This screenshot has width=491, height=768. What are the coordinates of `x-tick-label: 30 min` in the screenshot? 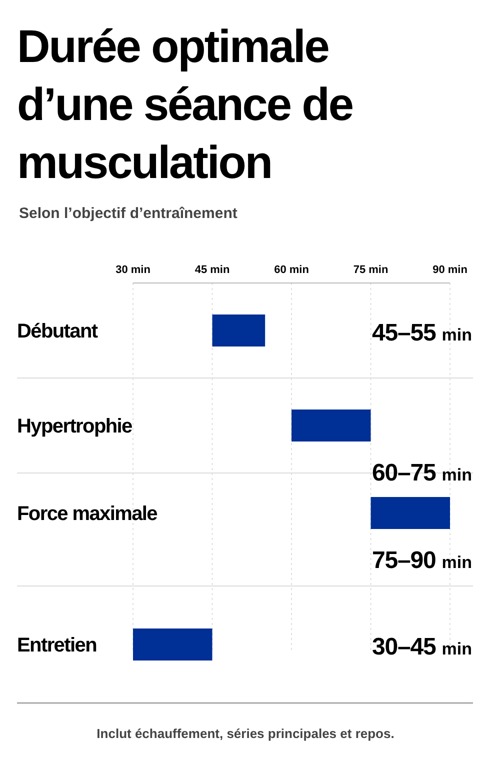 It's located at (133, 270).